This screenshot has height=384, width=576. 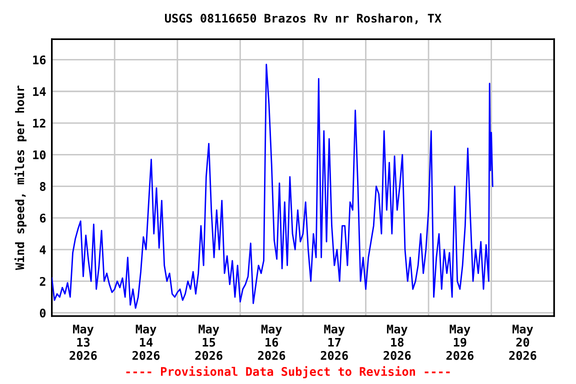 What do you see at coordinates (334, 342) in the screenshot?
I see `x-tick-label: May 17 2026` at bounding box center [334, 342].